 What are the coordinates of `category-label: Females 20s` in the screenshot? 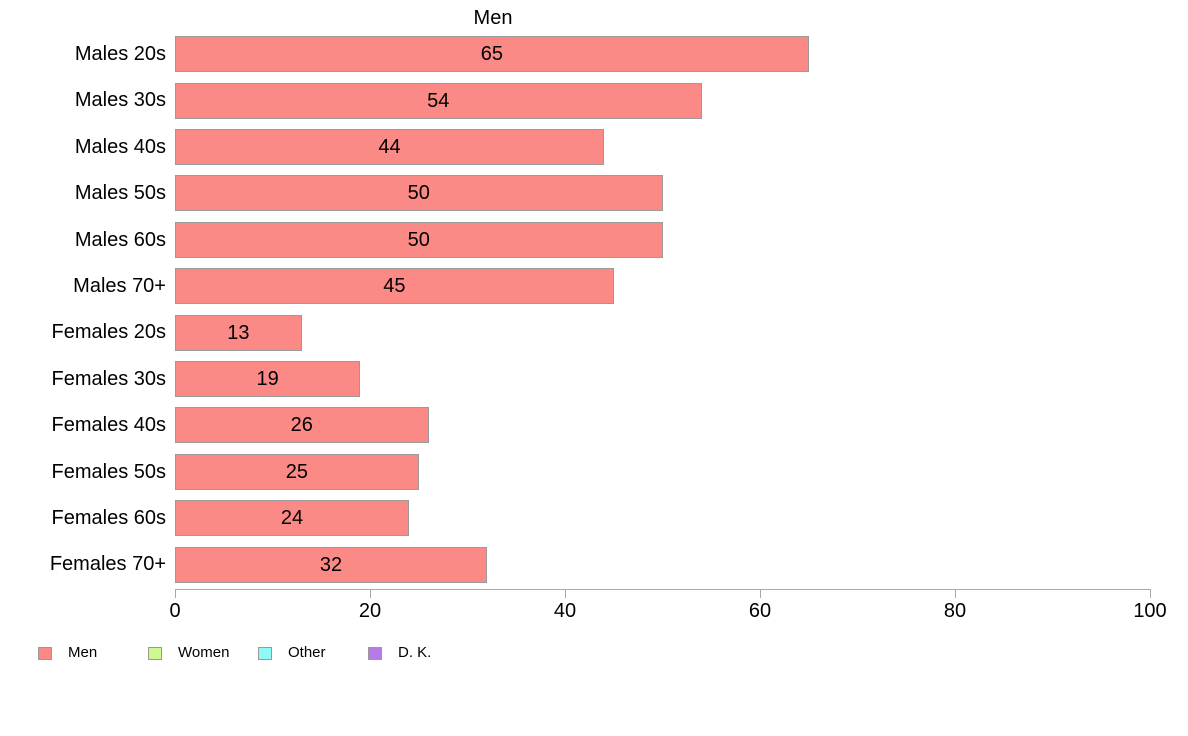 It's located at (109, 332).